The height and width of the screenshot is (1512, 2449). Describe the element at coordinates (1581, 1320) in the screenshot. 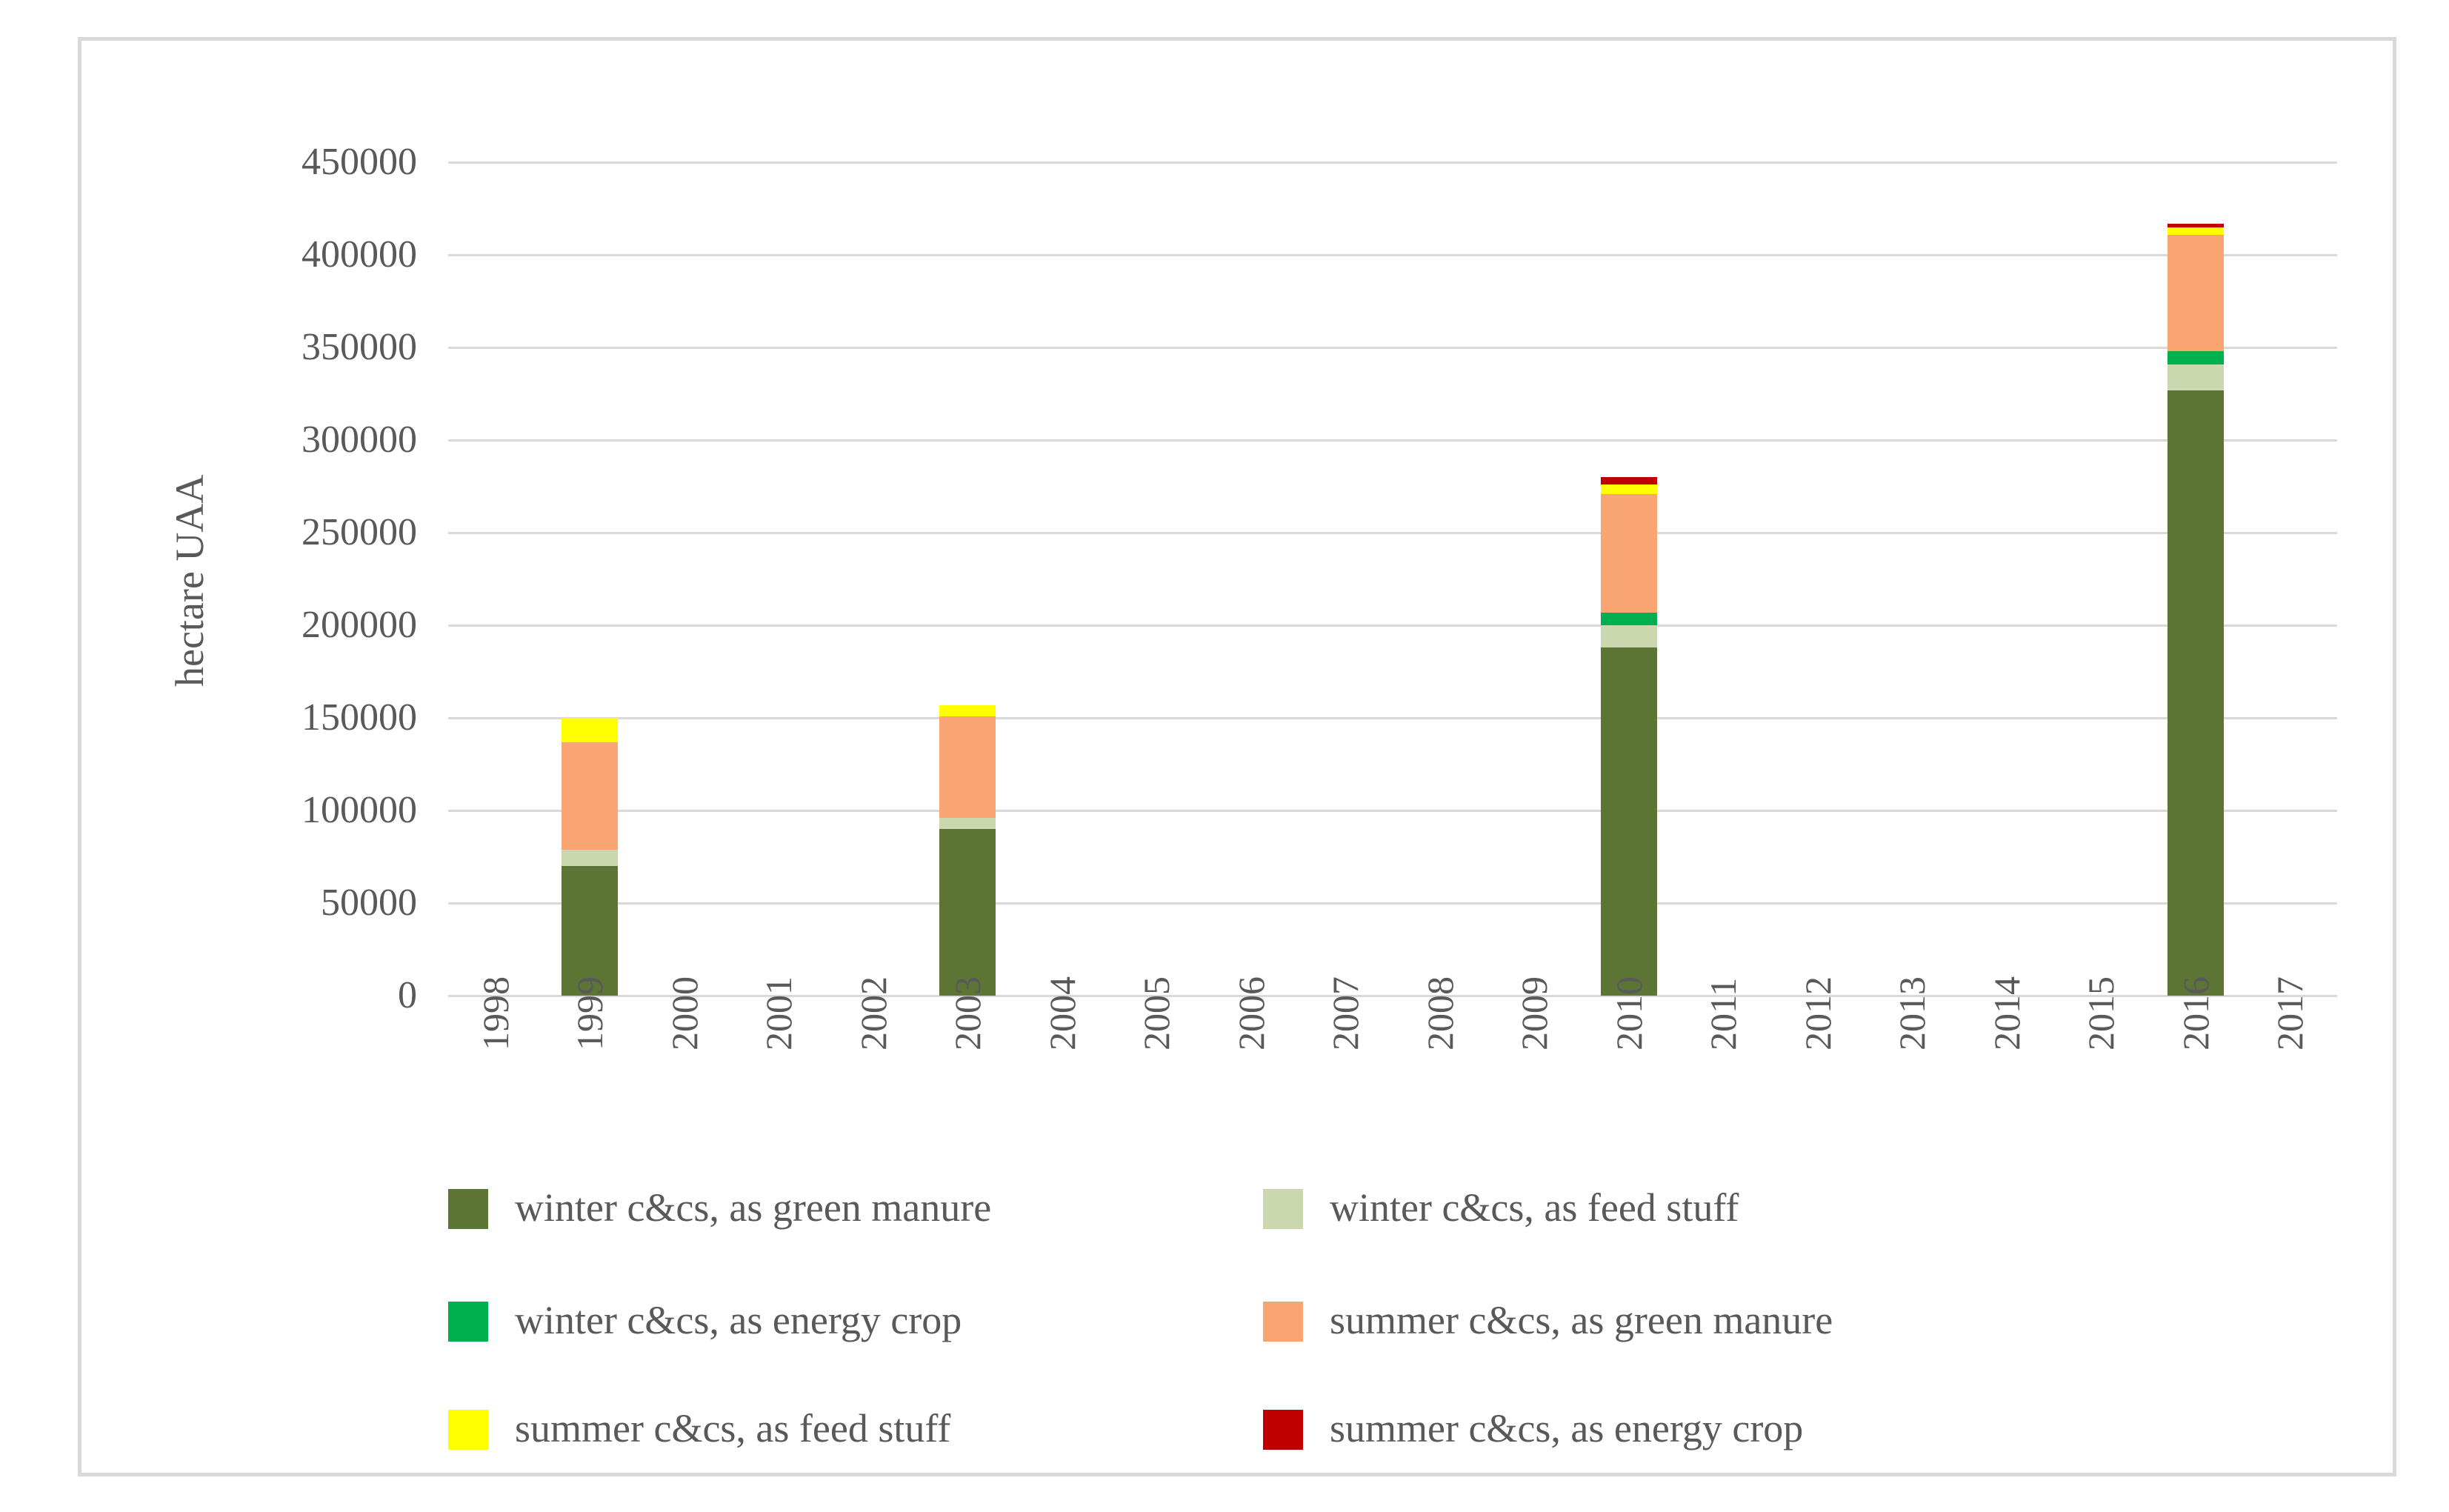

I see `legend-label-4: summer c&cs, as green manure` at that location.